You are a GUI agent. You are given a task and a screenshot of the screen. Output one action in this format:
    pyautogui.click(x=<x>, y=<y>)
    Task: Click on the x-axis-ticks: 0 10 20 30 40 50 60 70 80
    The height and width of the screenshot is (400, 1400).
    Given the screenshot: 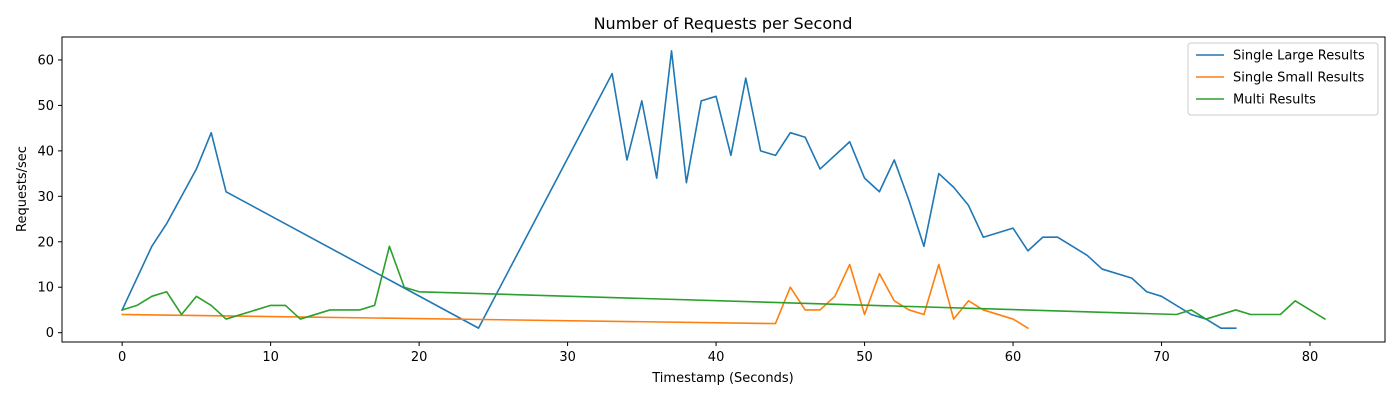 What is the action you would take?
    pyautogui.click(x=718, y=353)
    